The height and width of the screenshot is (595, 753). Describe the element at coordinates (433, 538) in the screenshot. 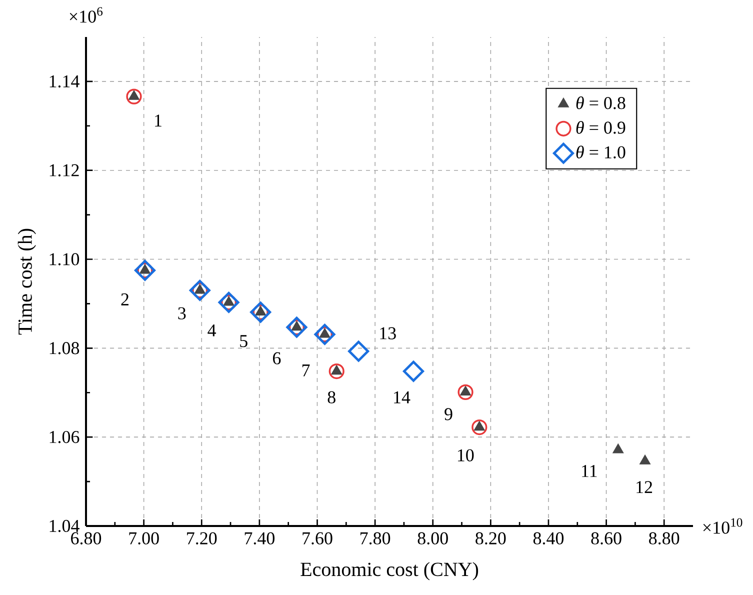

I see `x-tick-label: 8.00` at that location.